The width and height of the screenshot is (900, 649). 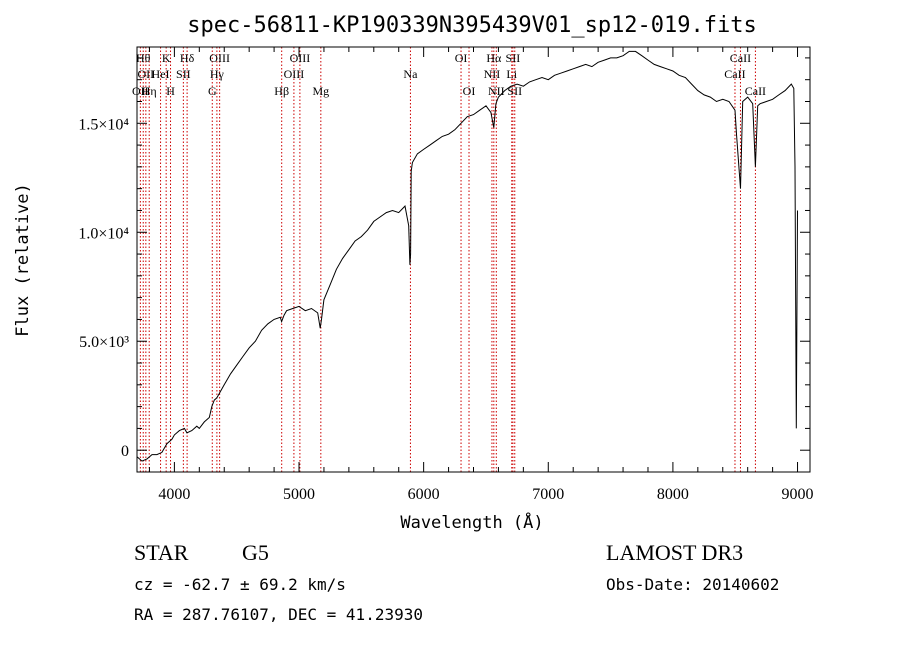 I want to click on line-label-19: NII, so click(x=492, y=74).